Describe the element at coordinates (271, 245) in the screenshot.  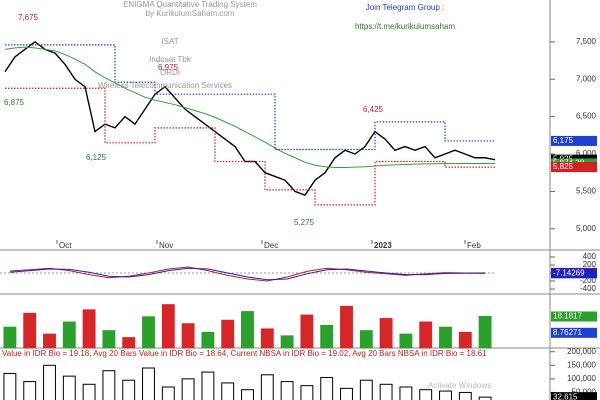
I see `x-tick-label: Dec` at that location.